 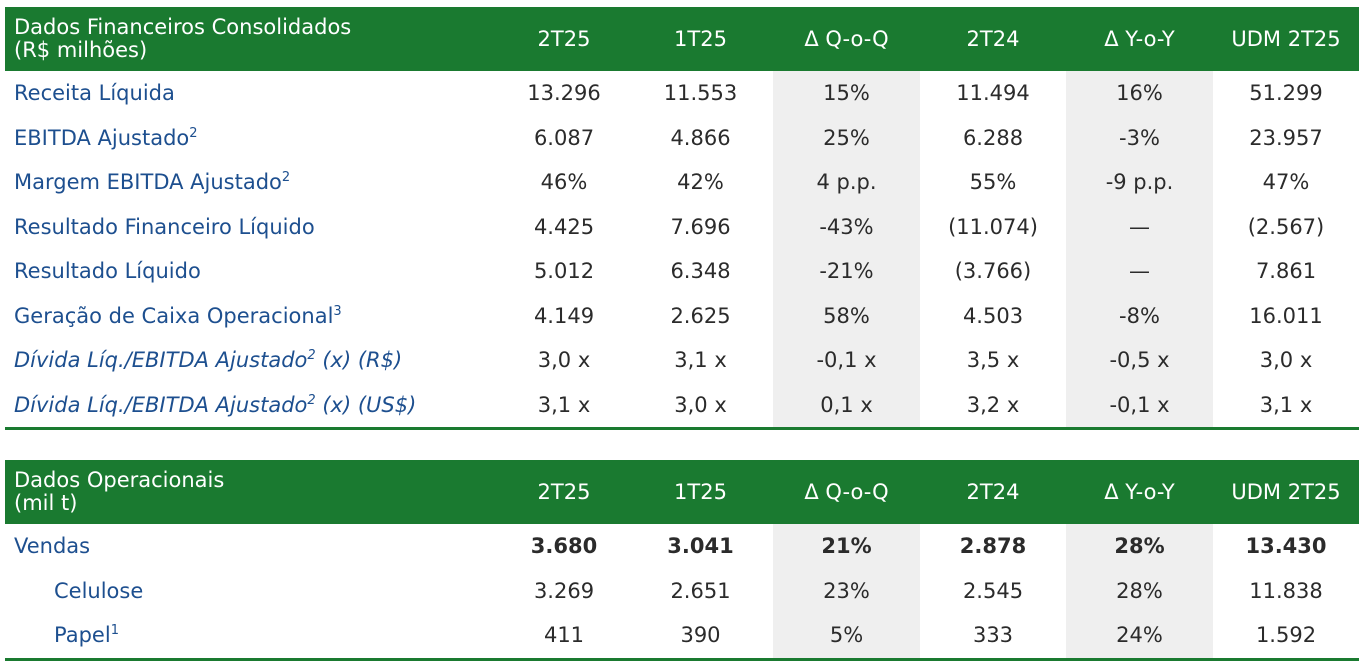 I want to click on row-label: Margem EBITDA Ajustado2, so click(x=252, y=182).